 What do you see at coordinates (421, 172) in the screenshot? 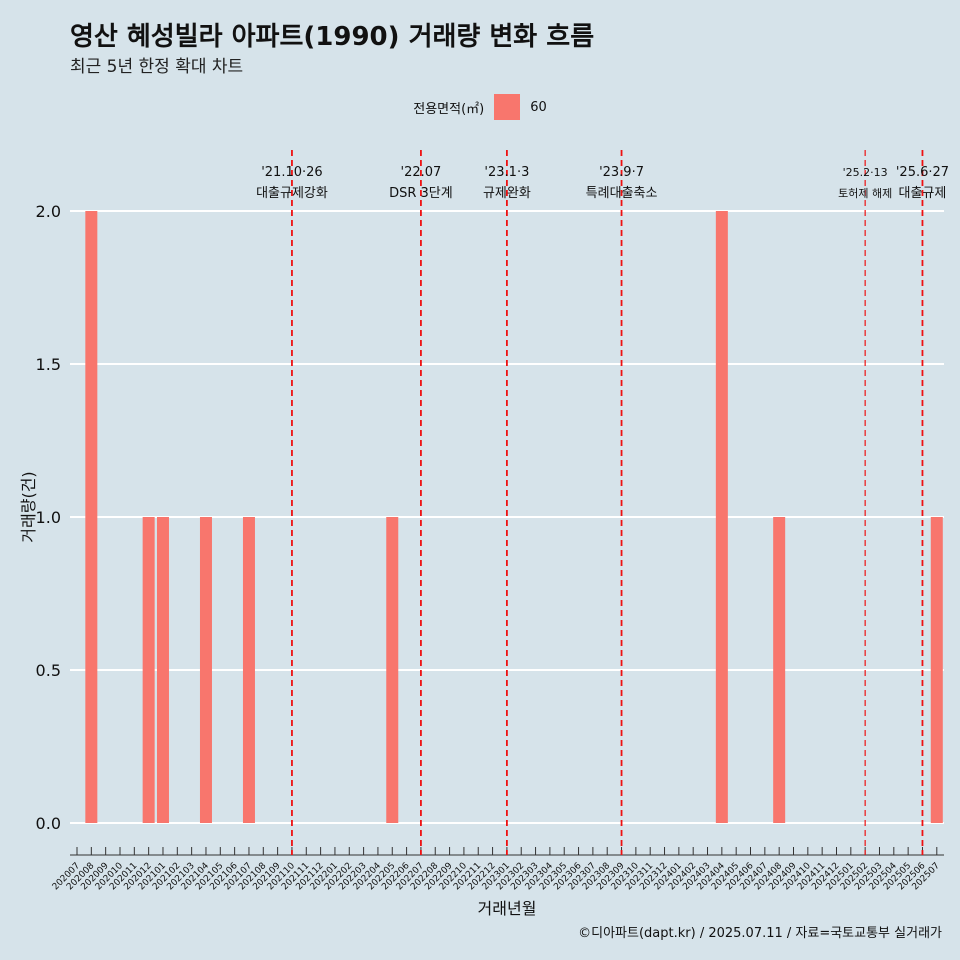
I see `event-date-label: '22.07` at bounding box center [421, 172].